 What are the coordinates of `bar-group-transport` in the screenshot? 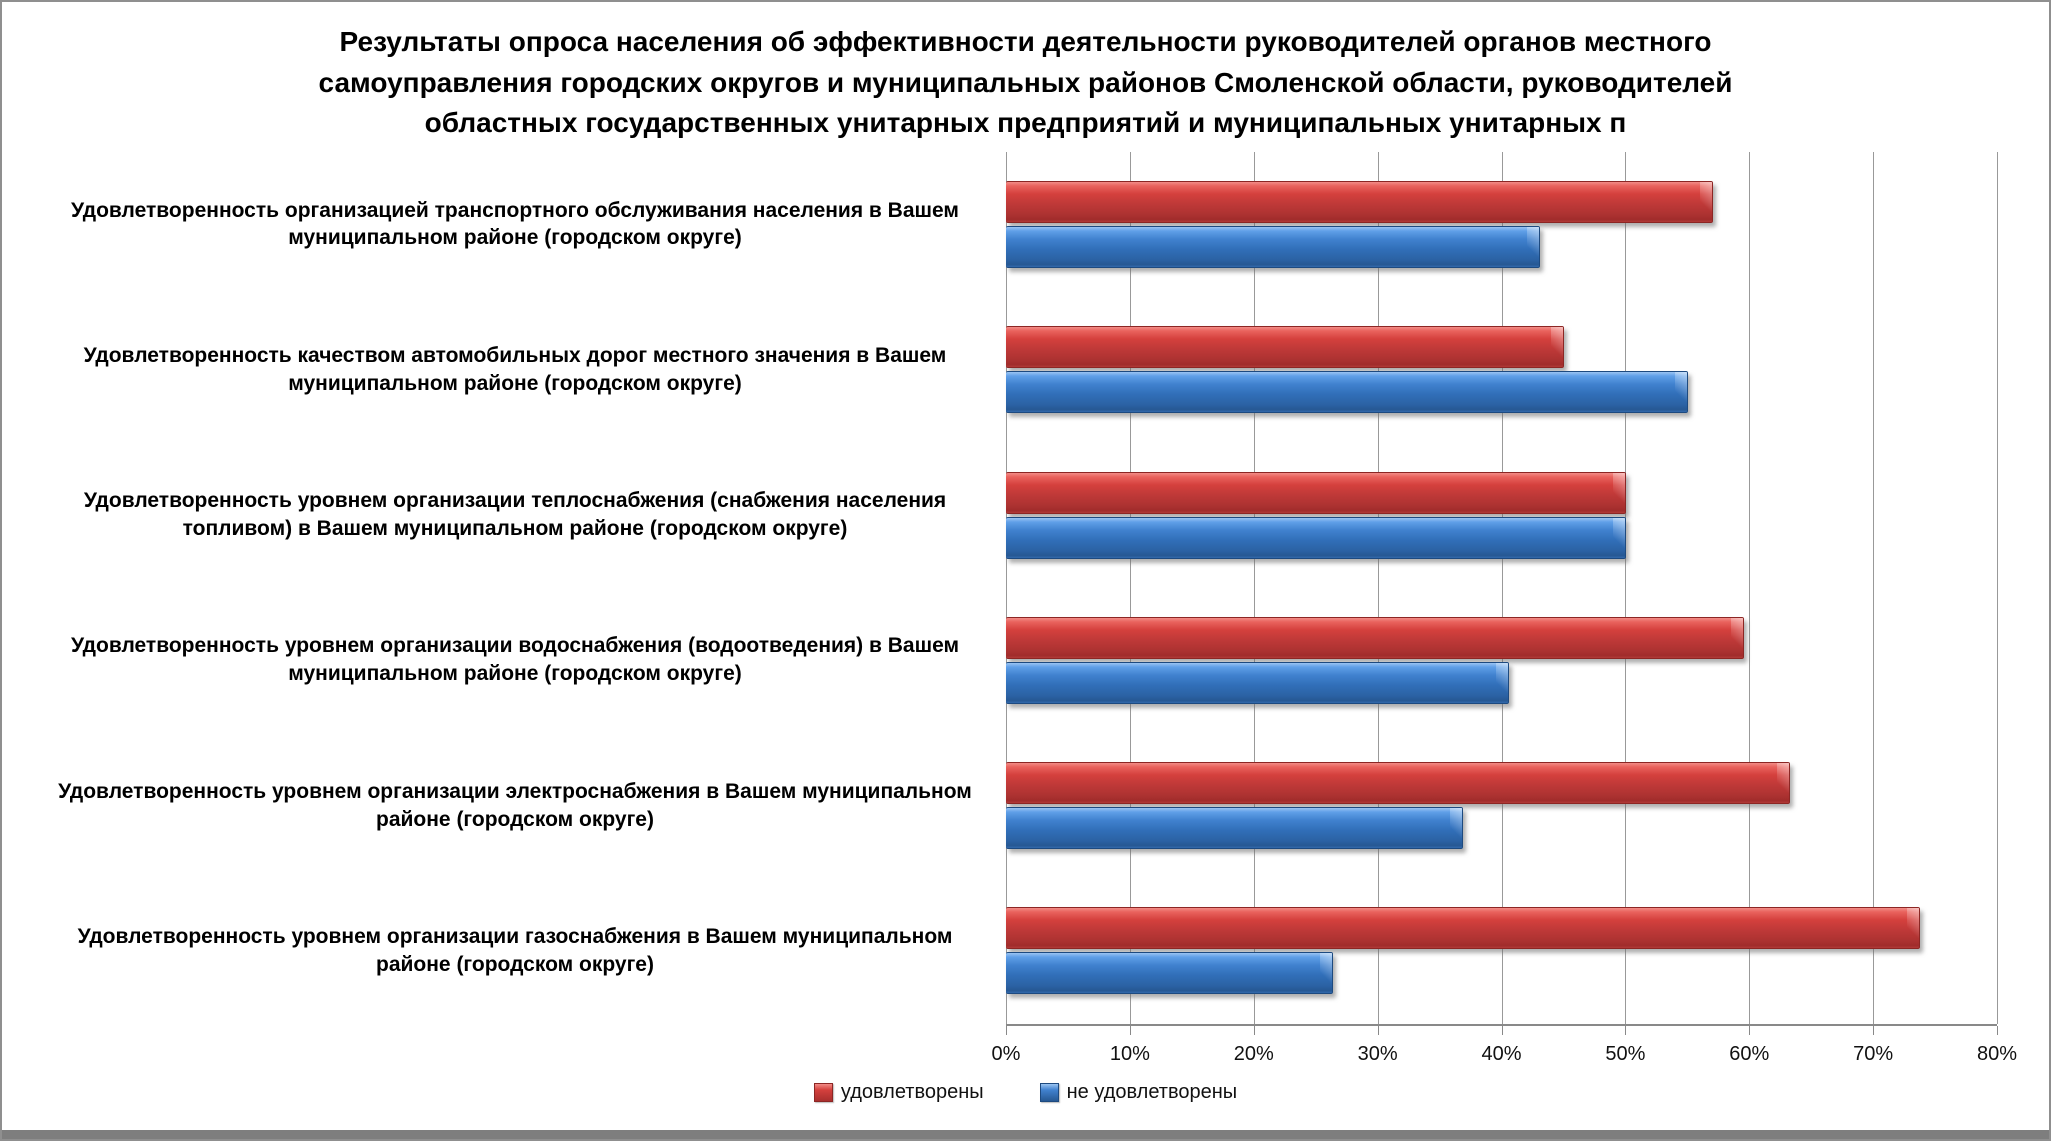 It's located at (1501, 224).